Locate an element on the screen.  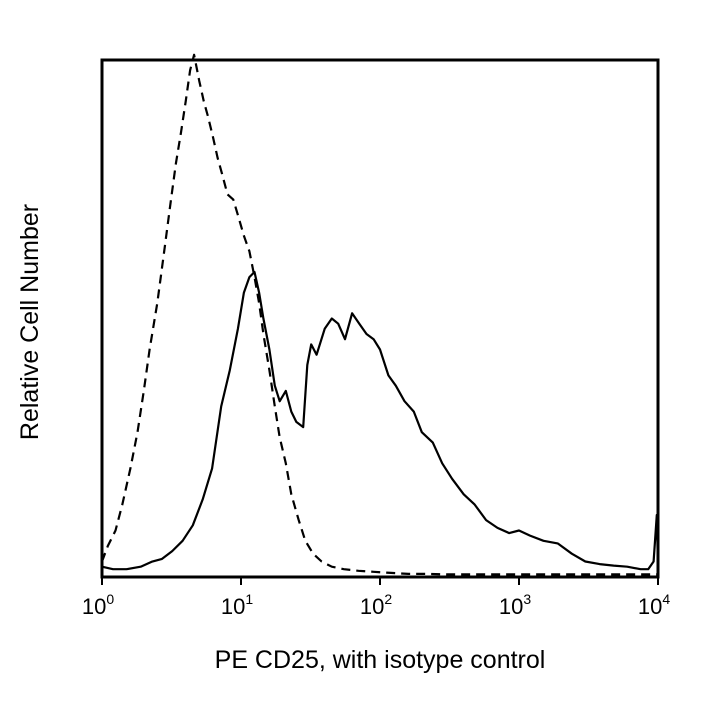
x-tick-label: 10¹ is located at coordinates (237, 605).